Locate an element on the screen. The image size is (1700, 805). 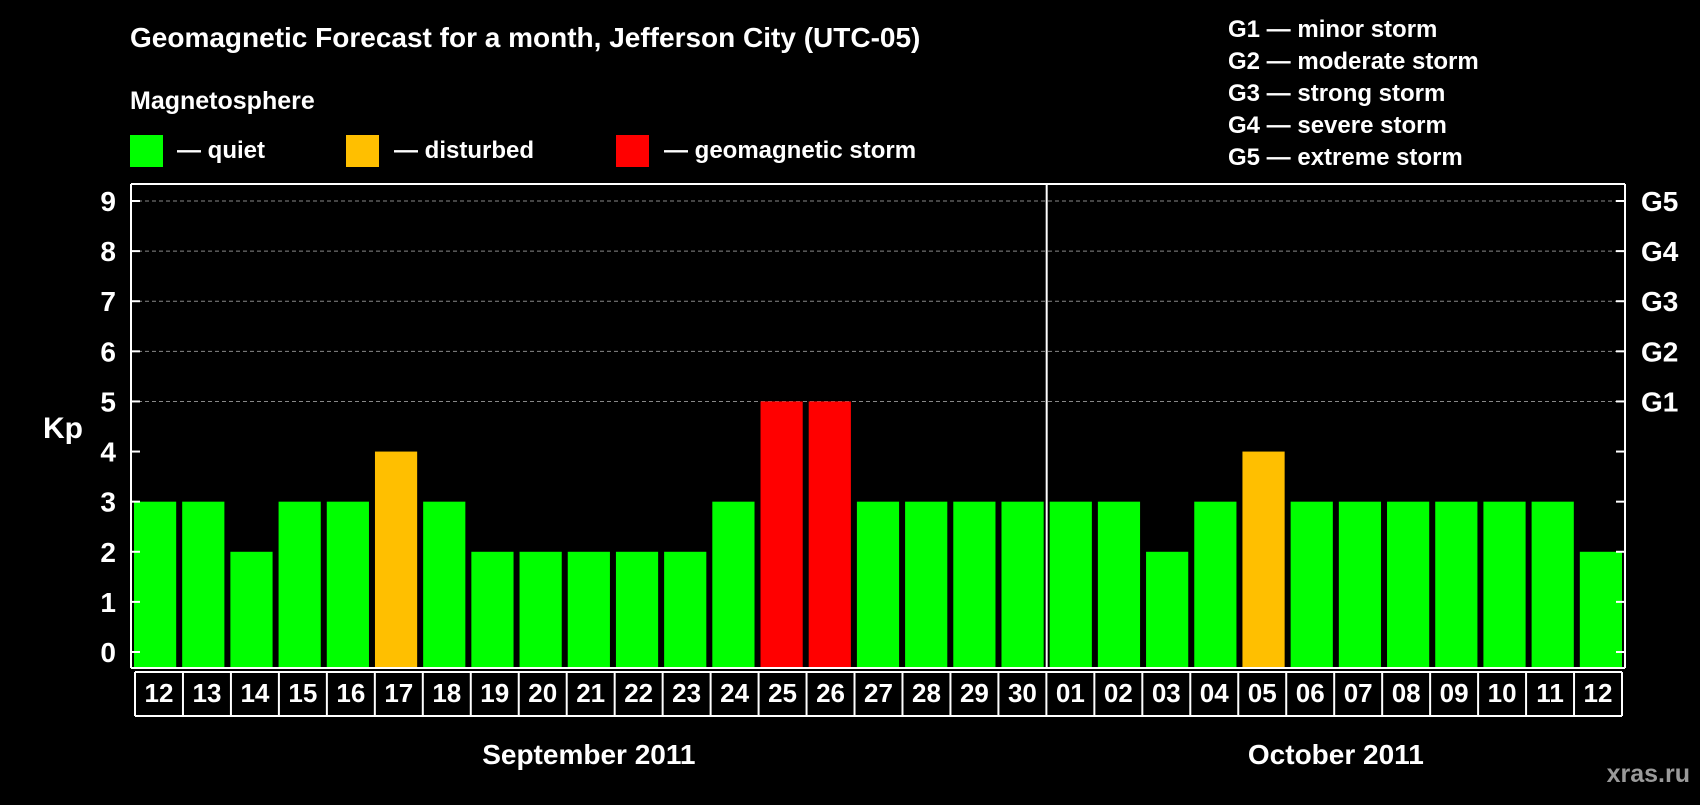
month-labels: September 2011 October 2011 is located at coordinates (953, 754).